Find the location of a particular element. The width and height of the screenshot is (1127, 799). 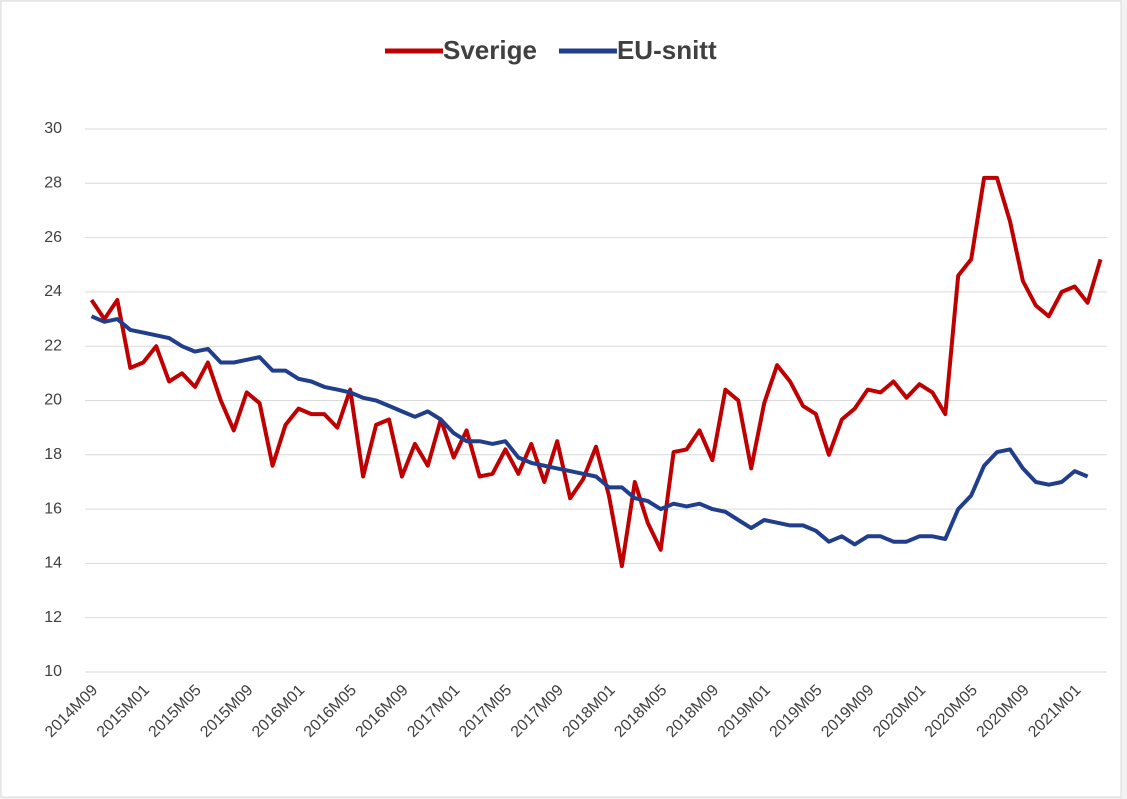

y-tick-label: 30 is located at coordinates (53, 128).